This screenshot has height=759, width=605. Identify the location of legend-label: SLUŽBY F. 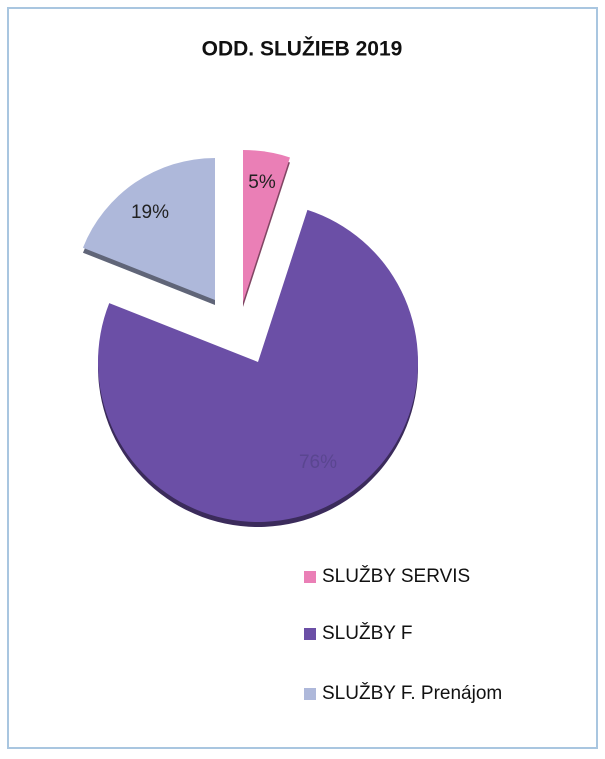
(367, 633).